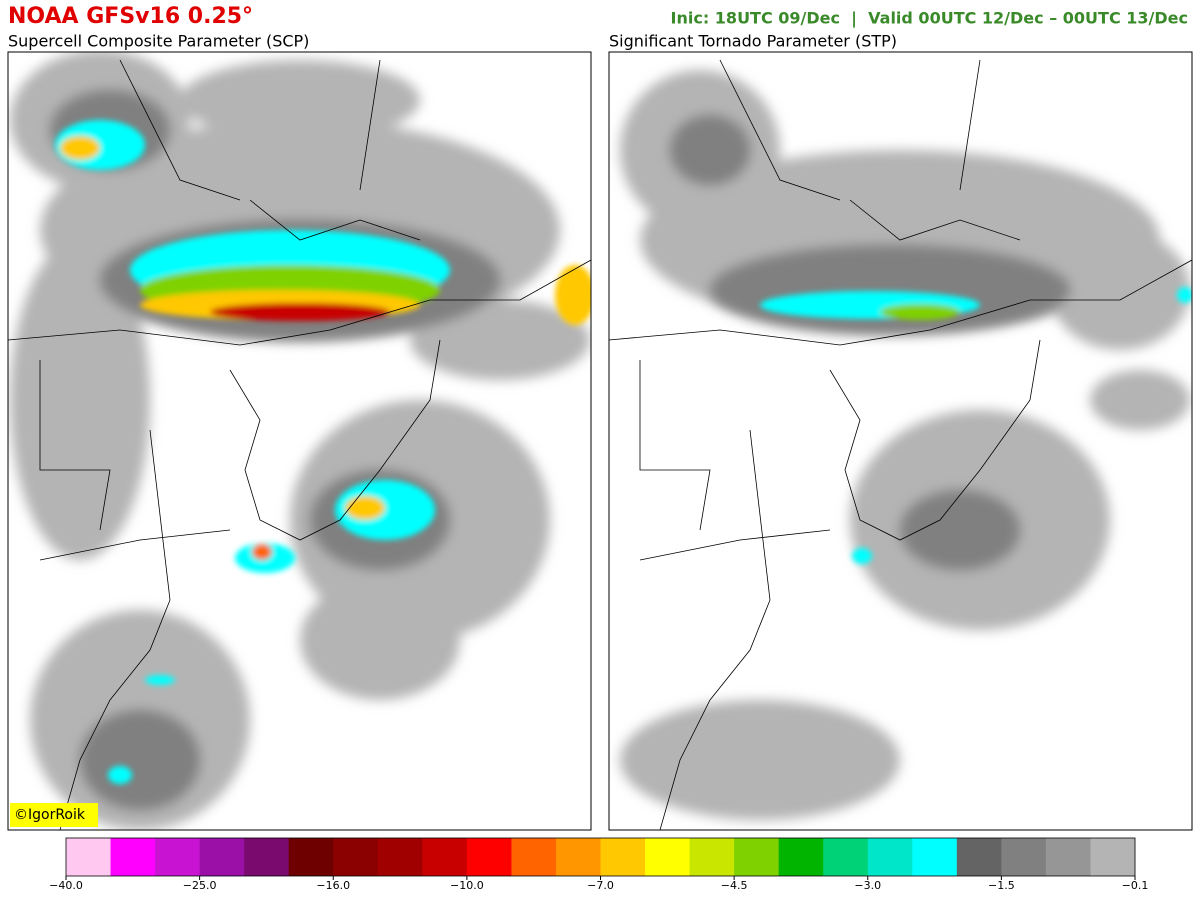 The height and width of the screenshot is (901, 1200). I want to click on colorbar-tick-label: −1.5, so click(1001, 885).